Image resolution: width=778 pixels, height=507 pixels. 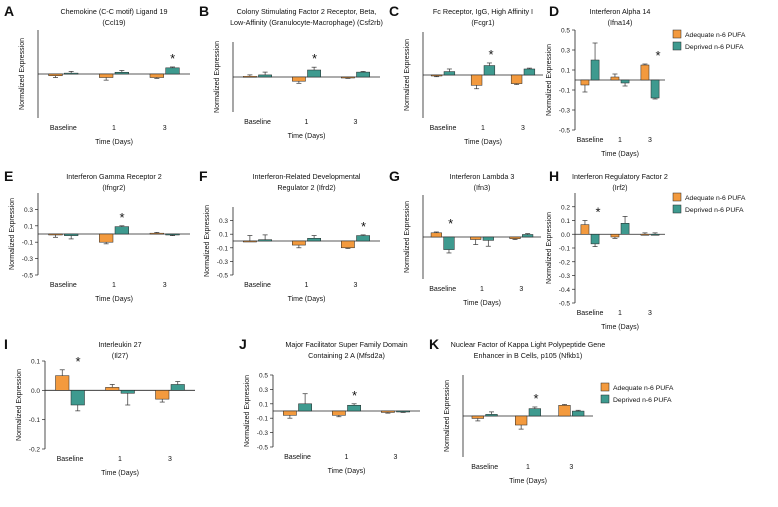 What do you see at coordinates (119, 344) in the screenshot?
I see `panel-title-line: Interleukin 27` at bounding box center [119, 344].